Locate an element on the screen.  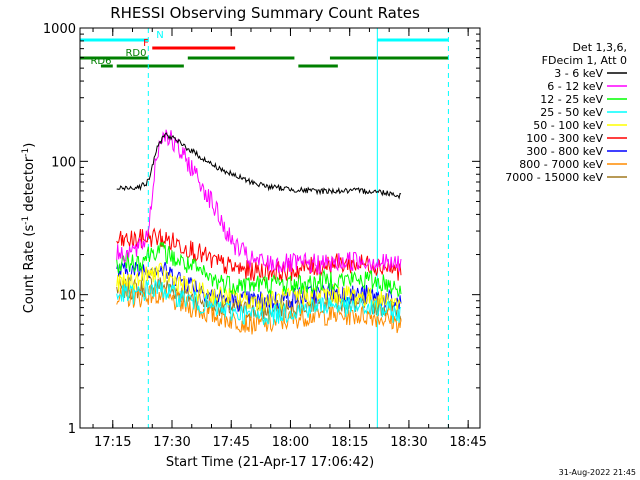
y-axis-label-sup2: -1 is located at coordinates (26, 152).